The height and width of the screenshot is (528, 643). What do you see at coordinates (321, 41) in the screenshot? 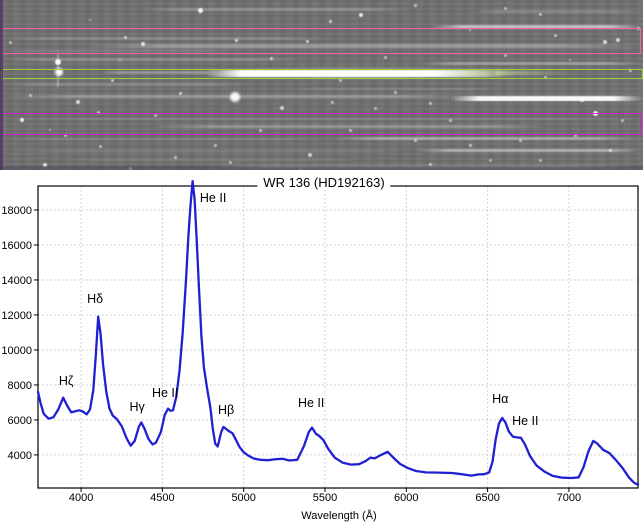
I see `region-upper-sky-band` at bounding box center [321, 41].